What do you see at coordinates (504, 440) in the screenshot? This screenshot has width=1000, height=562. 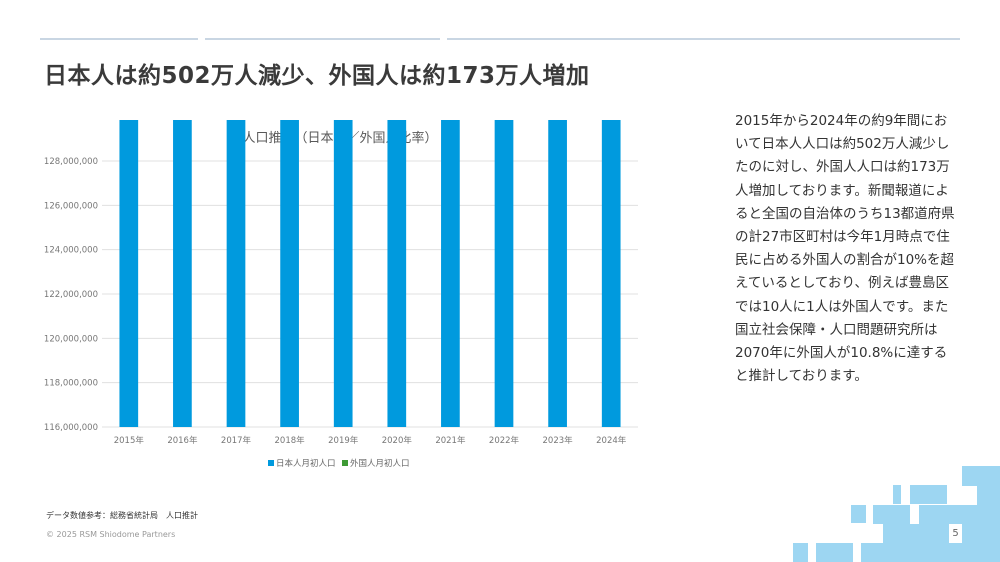 I see `x-tick-label: 2022年` at bounding box center [504, 440].